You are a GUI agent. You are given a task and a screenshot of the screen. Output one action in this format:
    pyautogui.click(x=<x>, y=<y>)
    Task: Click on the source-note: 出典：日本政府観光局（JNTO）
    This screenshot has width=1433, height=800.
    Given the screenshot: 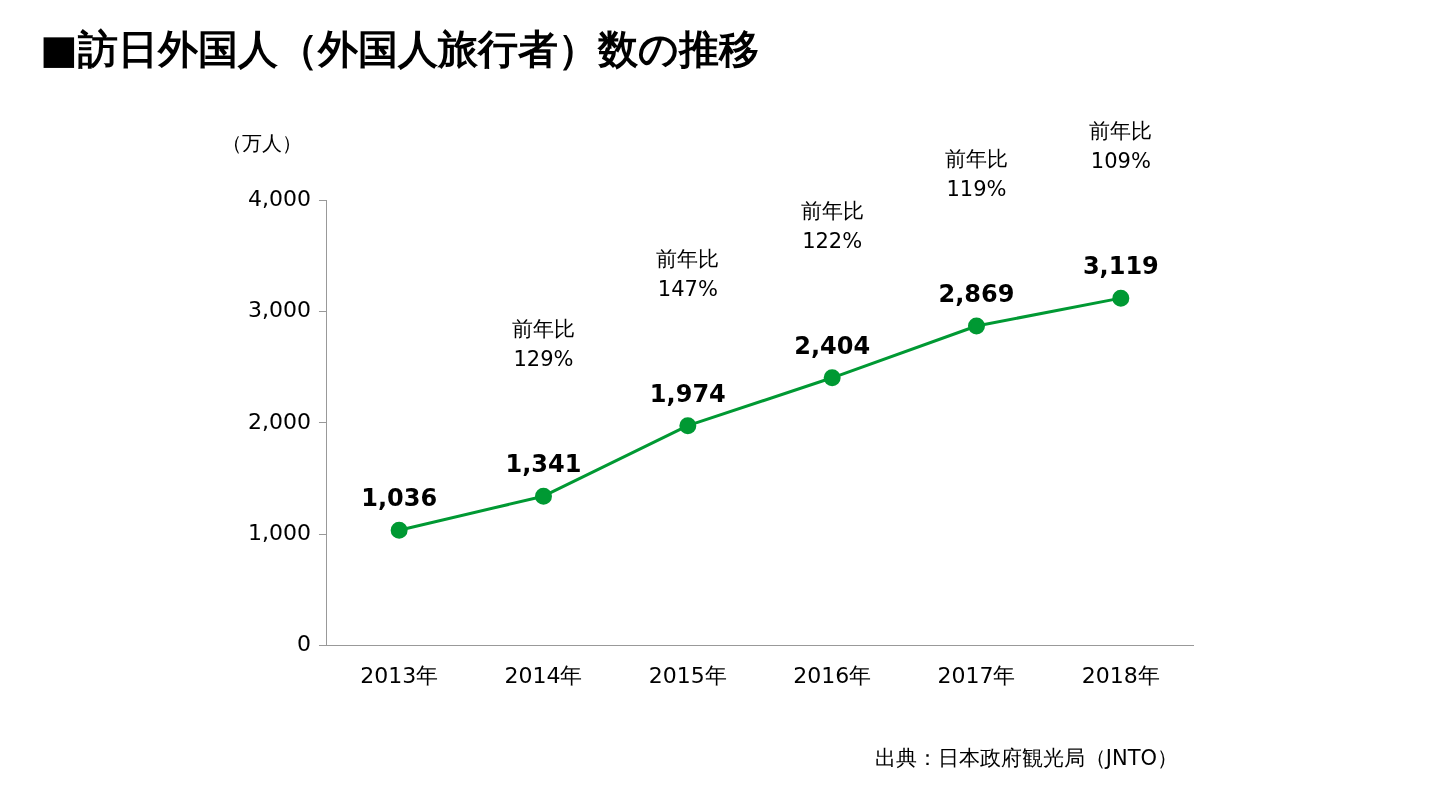 What is the action you would take?
    pyautogui.click(x=1026, y=757)
    